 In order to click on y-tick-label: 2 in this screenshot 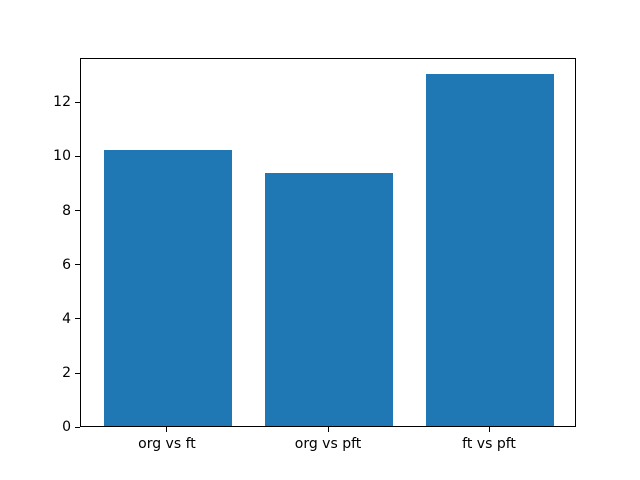, I will do `click(66, 373)`.